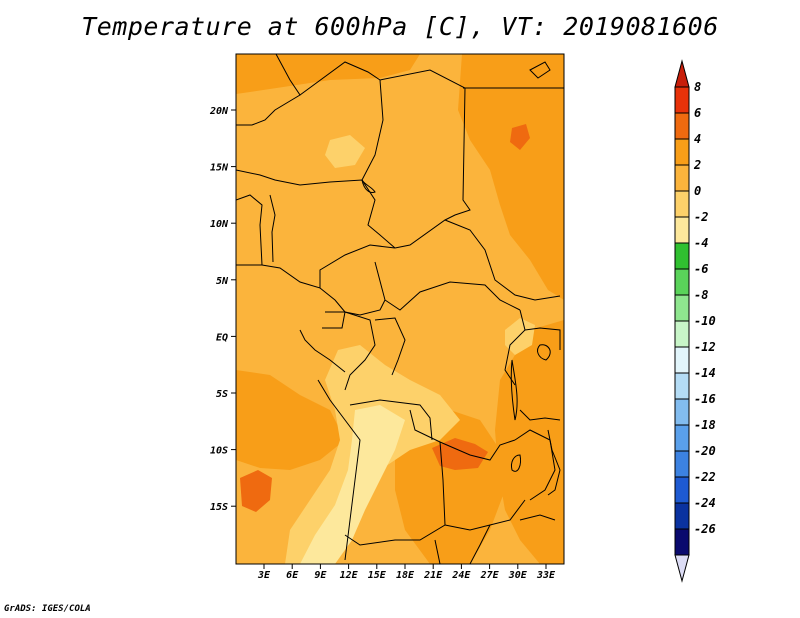  Describe the element at coordinates (705, 399) in the screenshot. I see `colorbar-label: -16` at that location.